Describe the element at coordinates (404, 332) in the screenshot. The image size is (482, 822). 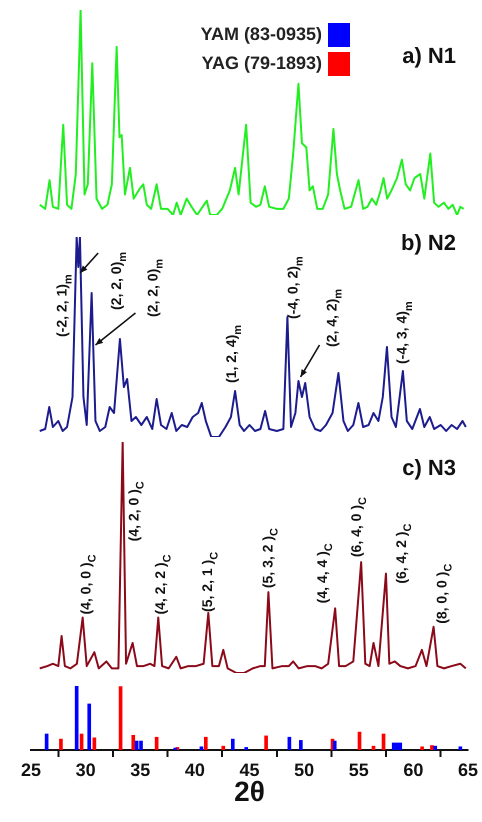
I see `annotation: (-4, 3, 4)m` at that location.